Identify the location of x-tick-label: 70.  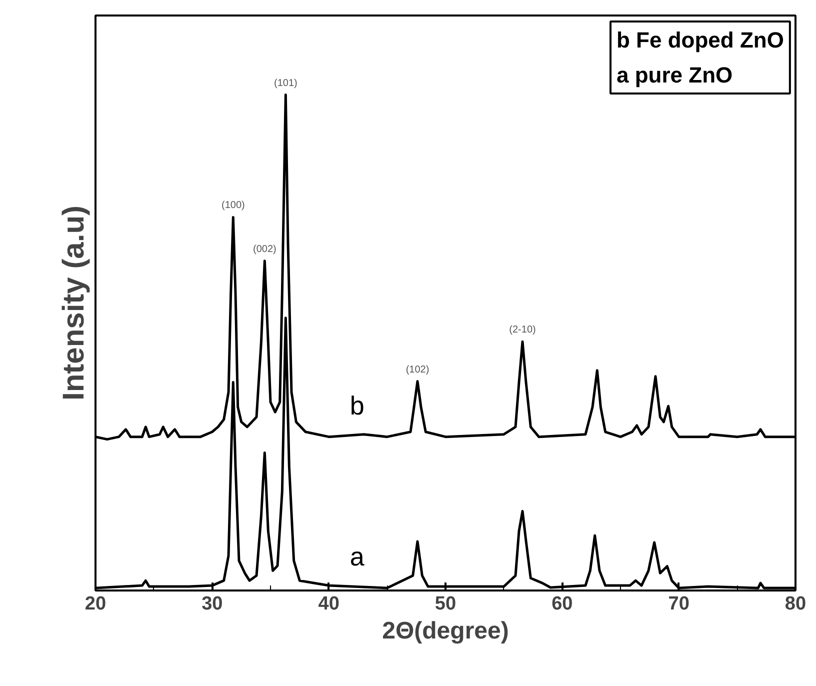
(679, 604).